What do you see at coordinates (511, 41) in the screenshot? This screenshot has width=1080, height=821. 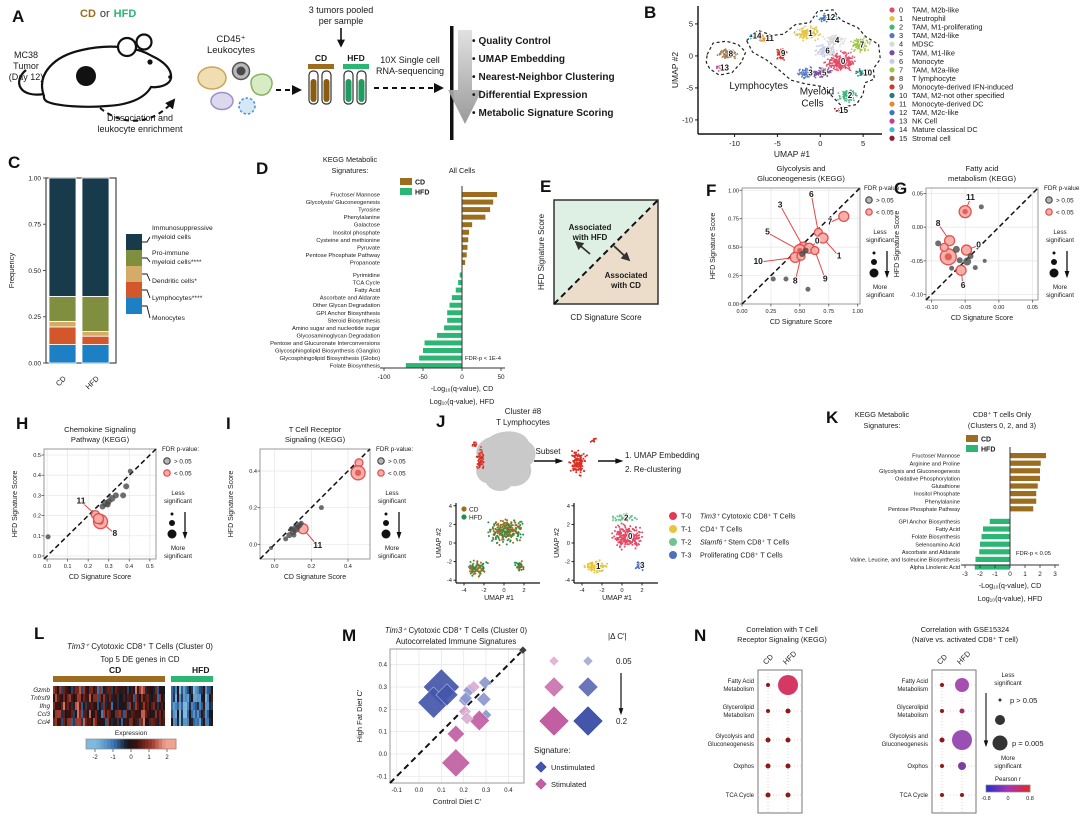 I see `svg-text:•Quality Control: • Quality Control` at bounding box center [511, 41].